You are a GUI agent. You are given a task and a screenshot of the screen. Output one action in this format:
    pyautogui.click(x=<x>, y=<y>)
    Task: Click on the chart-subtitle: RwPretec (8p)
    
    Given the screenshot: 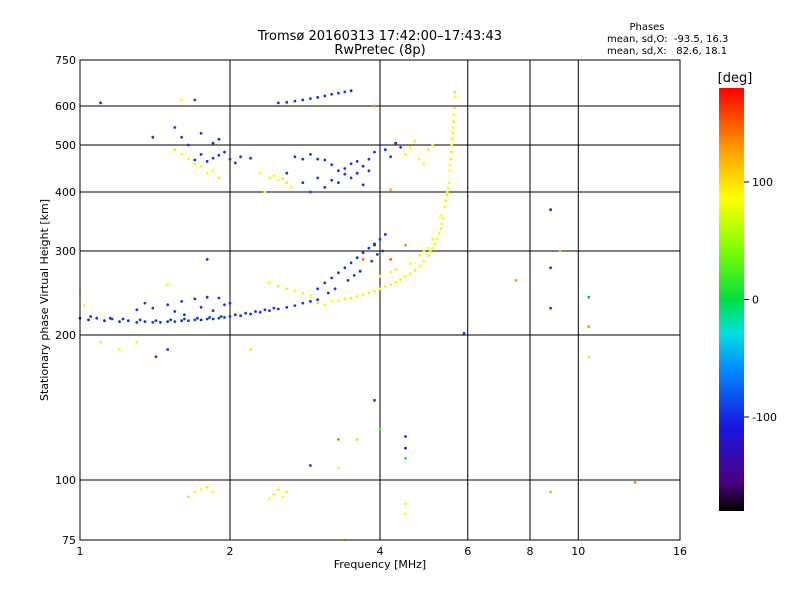 What is the action you would take?
    pyautogui.click(x=379, y=50)
    